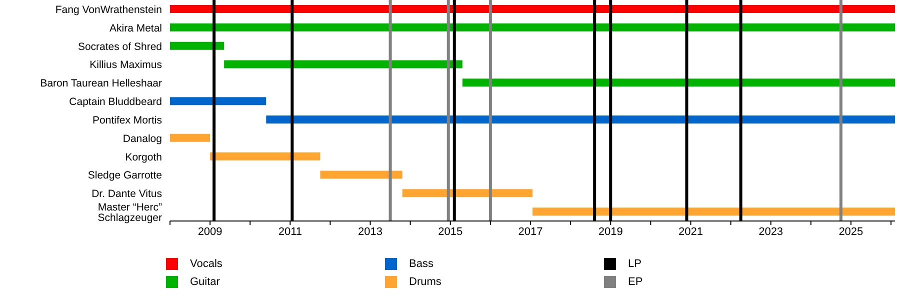  Describe the element at coordinates (126, 65) in the screenshot. I see `y-tick-label: Killius Maximus` at that location.